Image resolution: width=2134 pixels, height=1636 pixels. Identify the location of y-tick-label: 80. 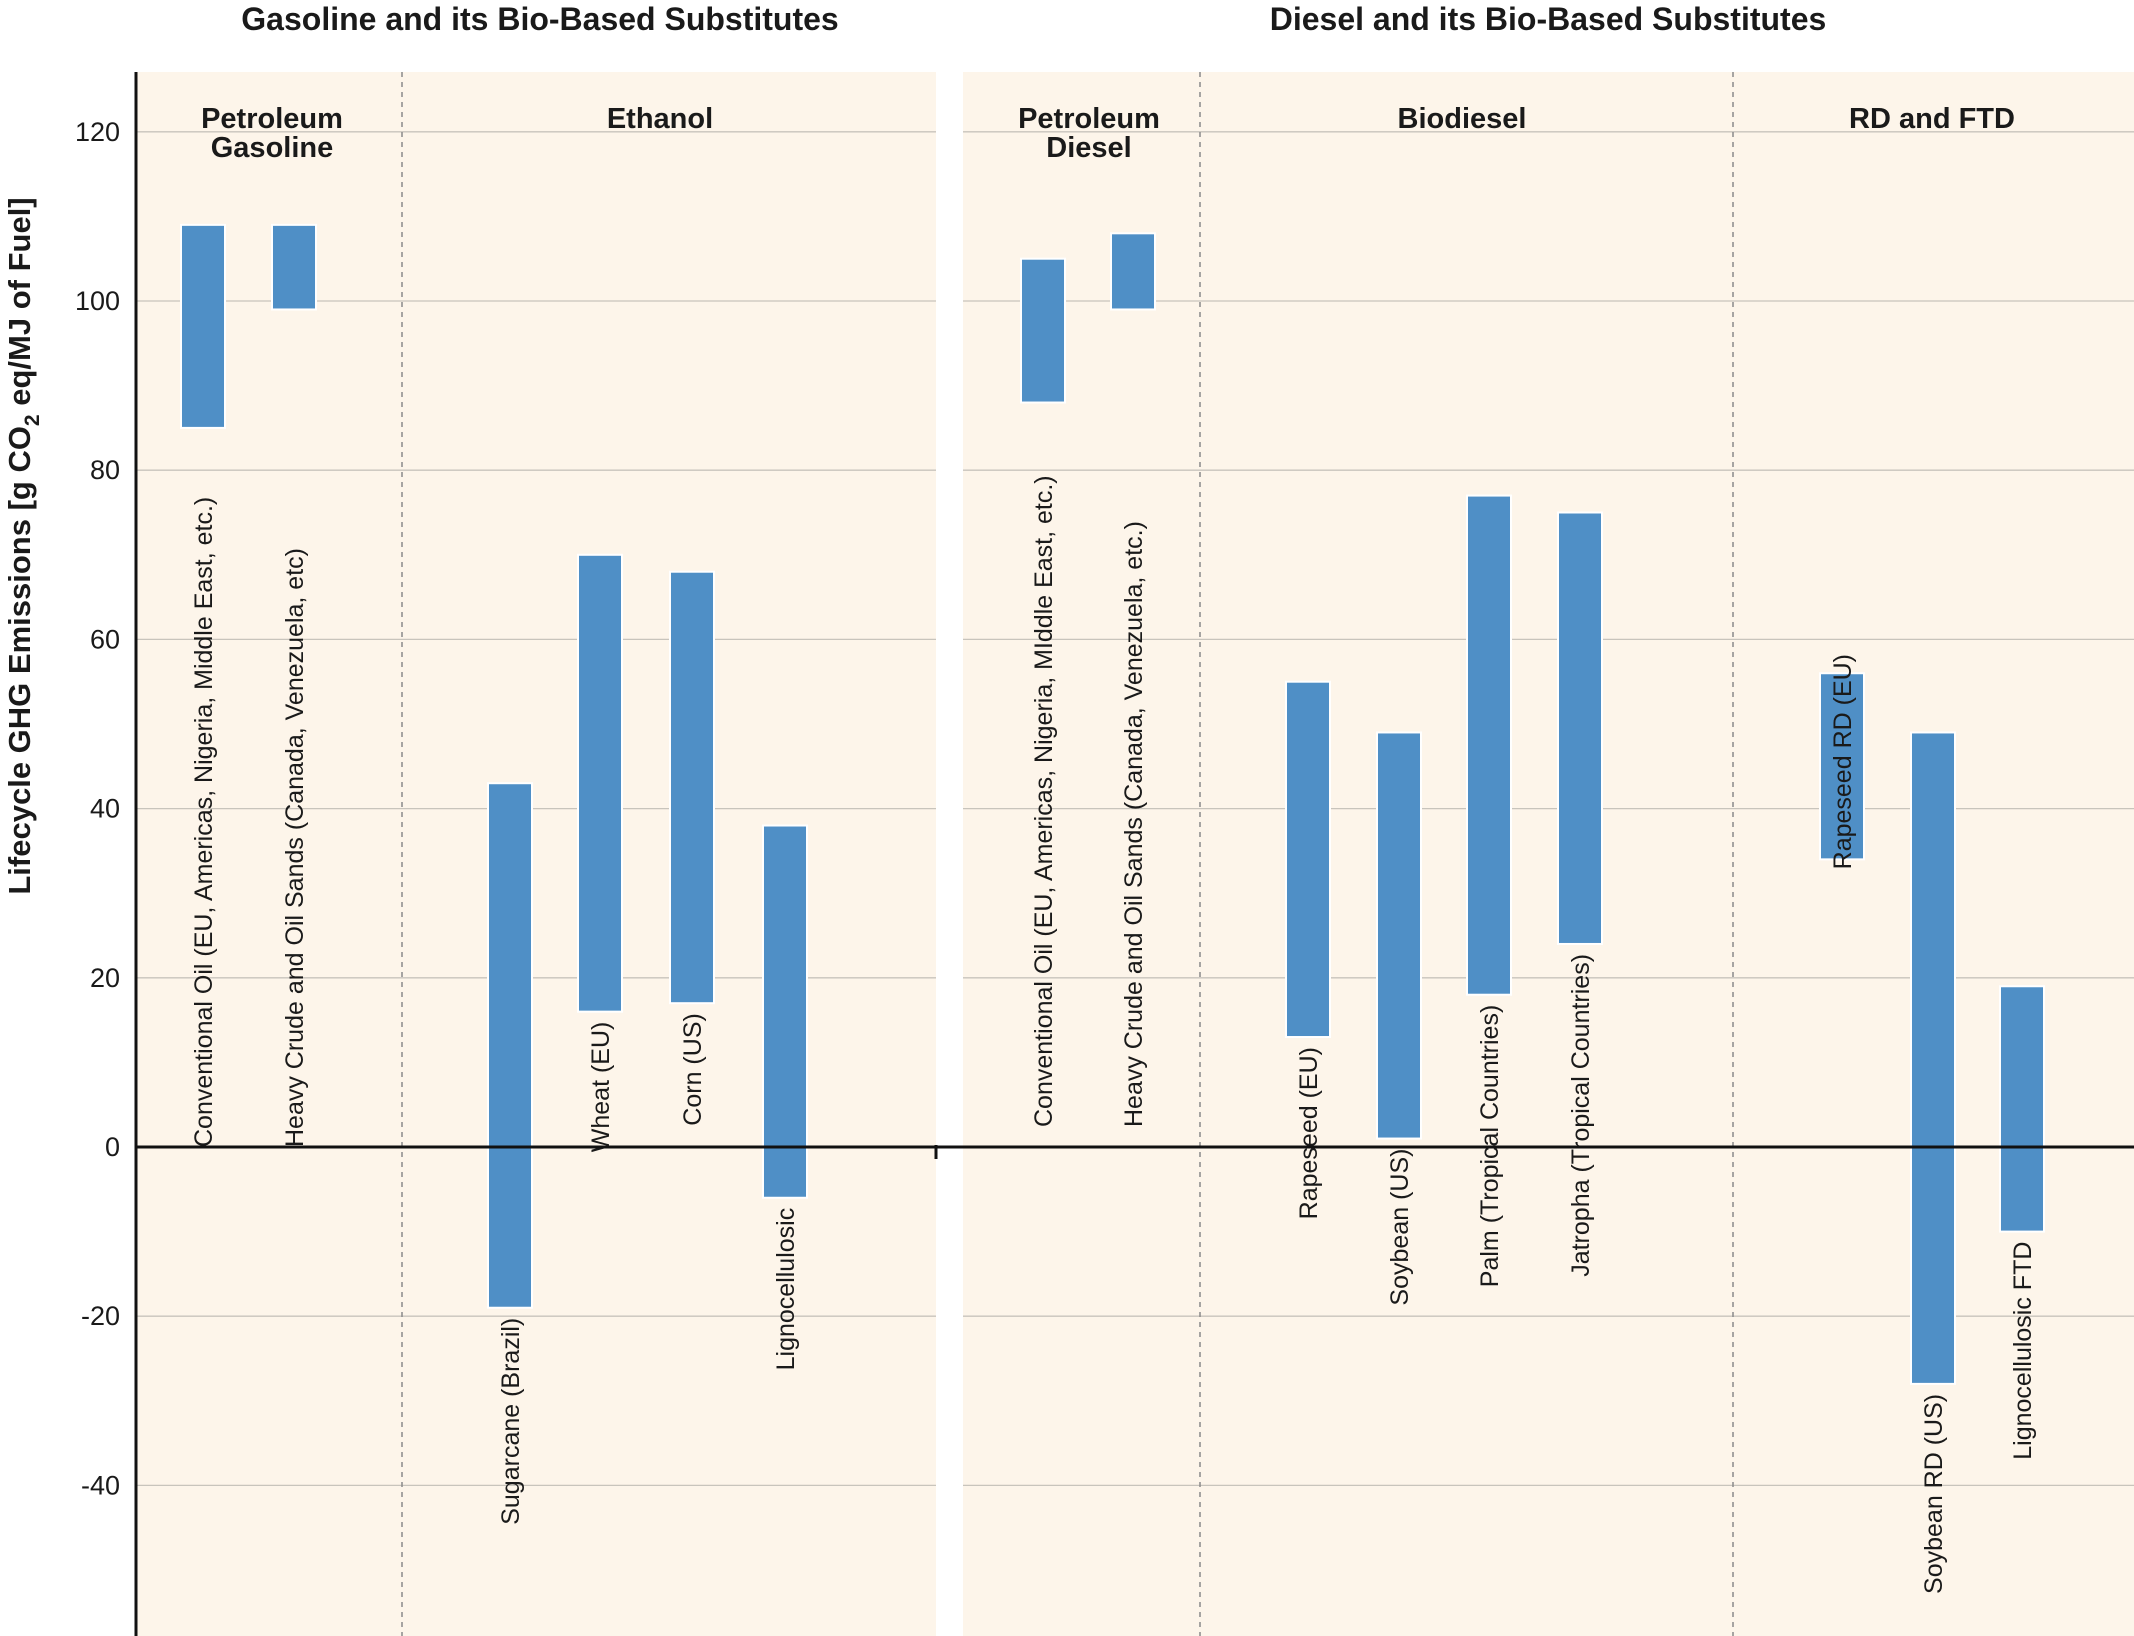
(105, 470).